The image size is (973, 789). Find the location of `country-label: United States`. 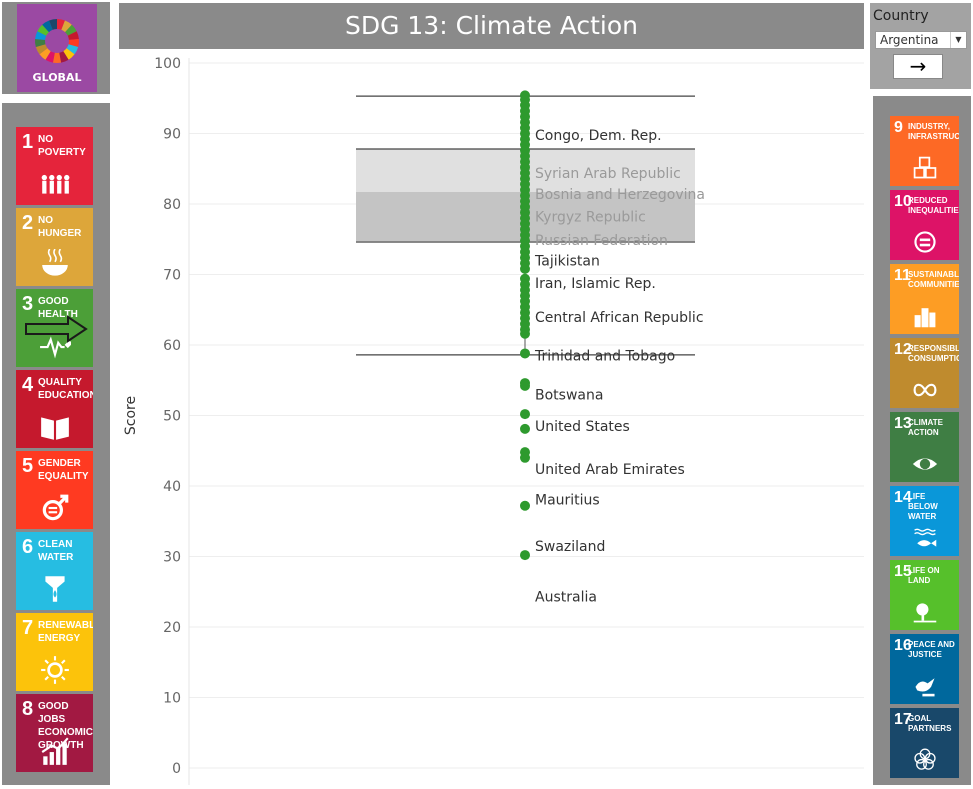

country-label: United States is located at coordinates (582, 427).